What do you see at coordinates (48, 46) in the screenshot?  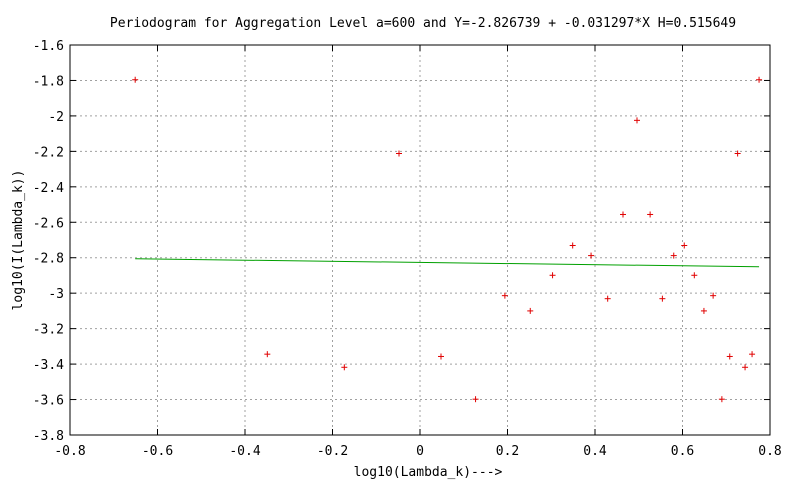 I see `y-tick-label: -1.6` at bounding box center [48, 46].